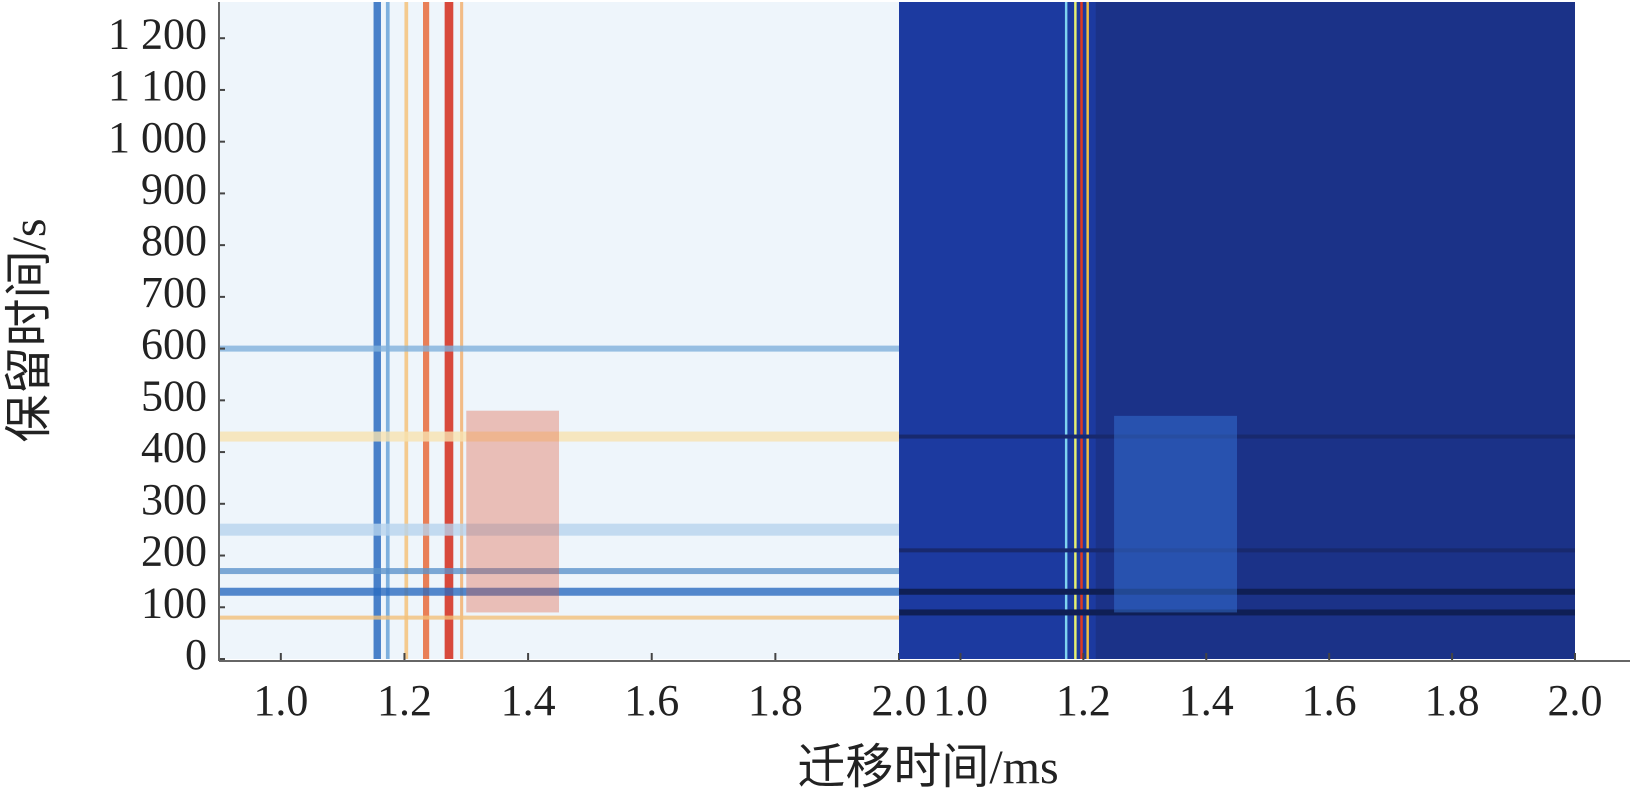 Image resolution: width=1636 pixels, height=800 pixels. What do you see at coordinates (174, 240) in the screenshot?
I see `y-tick-label: 800` at bounding box center [174, 240].